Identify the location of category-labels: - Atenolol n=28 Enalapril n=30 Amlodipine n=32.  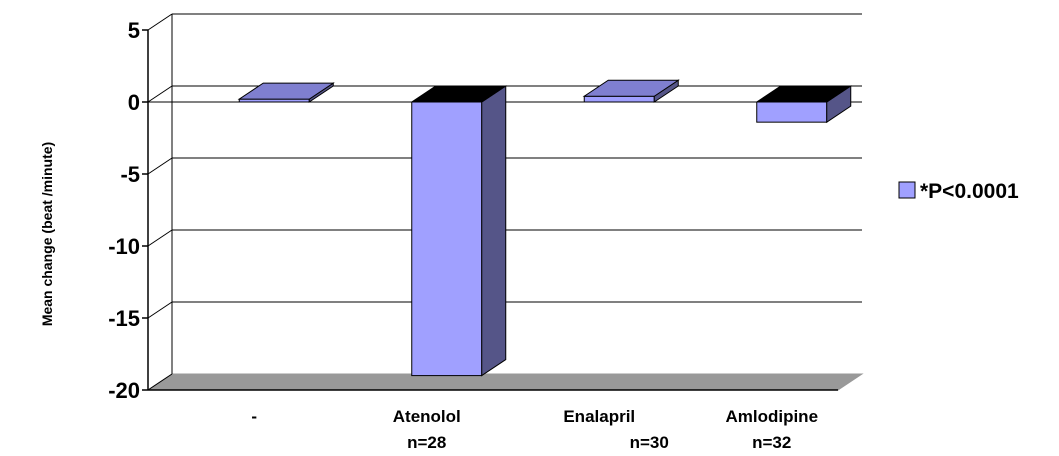
(534, 429).